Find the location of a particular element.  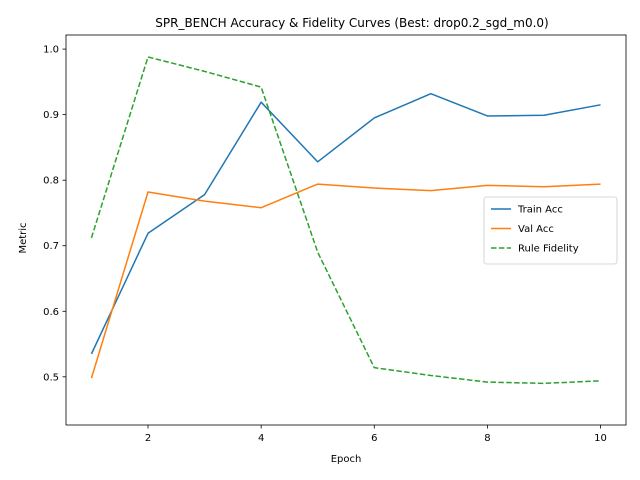

legend-label: Rule Fidelity is located at coordinates (548, 249).